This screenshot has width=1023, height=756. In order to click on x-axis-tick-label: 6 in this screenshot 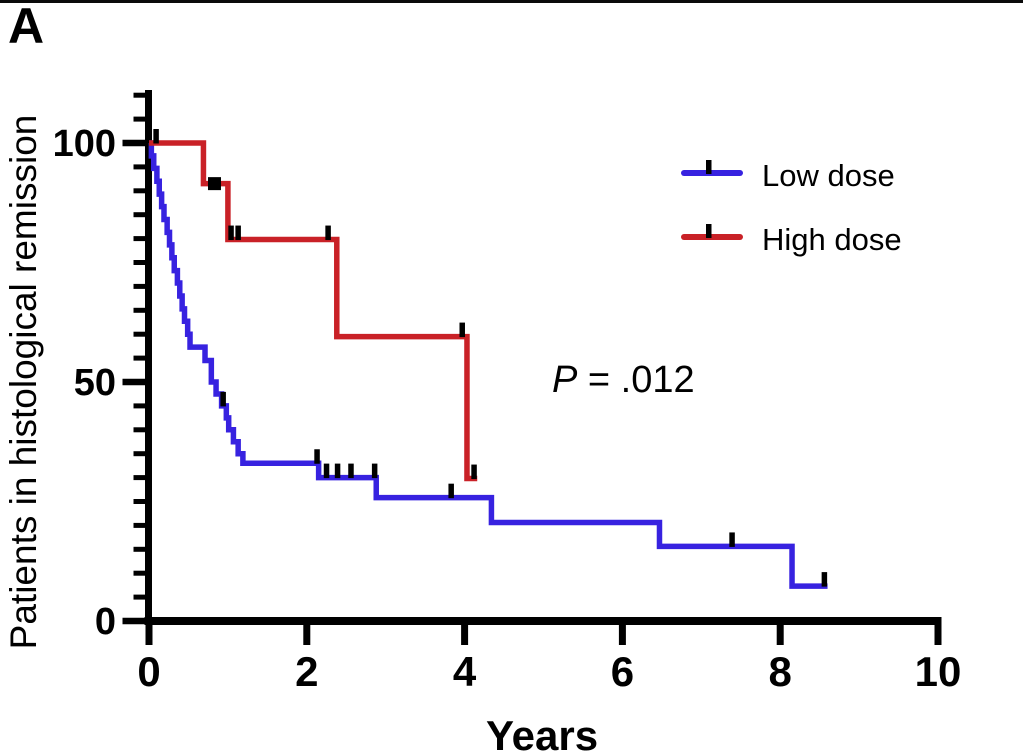, I will do `click(622, 671)`.